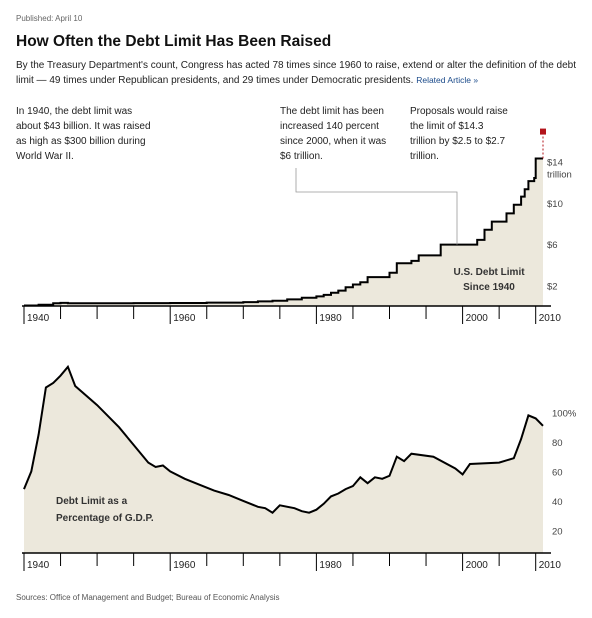  What do you see at coordinates (559, 175) in the screenshot?
I see `y-unit-label: trillion` at bounding box center [559, 175].